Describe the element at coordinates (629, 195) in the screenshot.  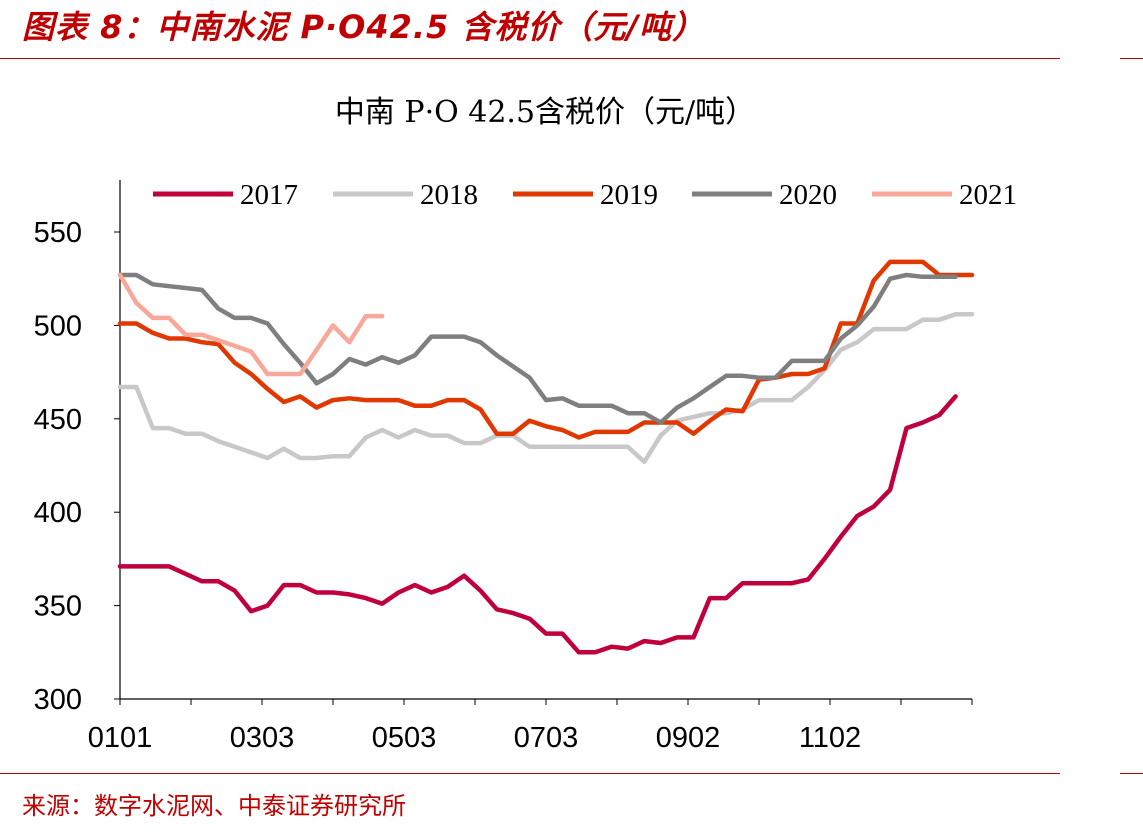
I see `legend-label-2019: 2019` at that location.